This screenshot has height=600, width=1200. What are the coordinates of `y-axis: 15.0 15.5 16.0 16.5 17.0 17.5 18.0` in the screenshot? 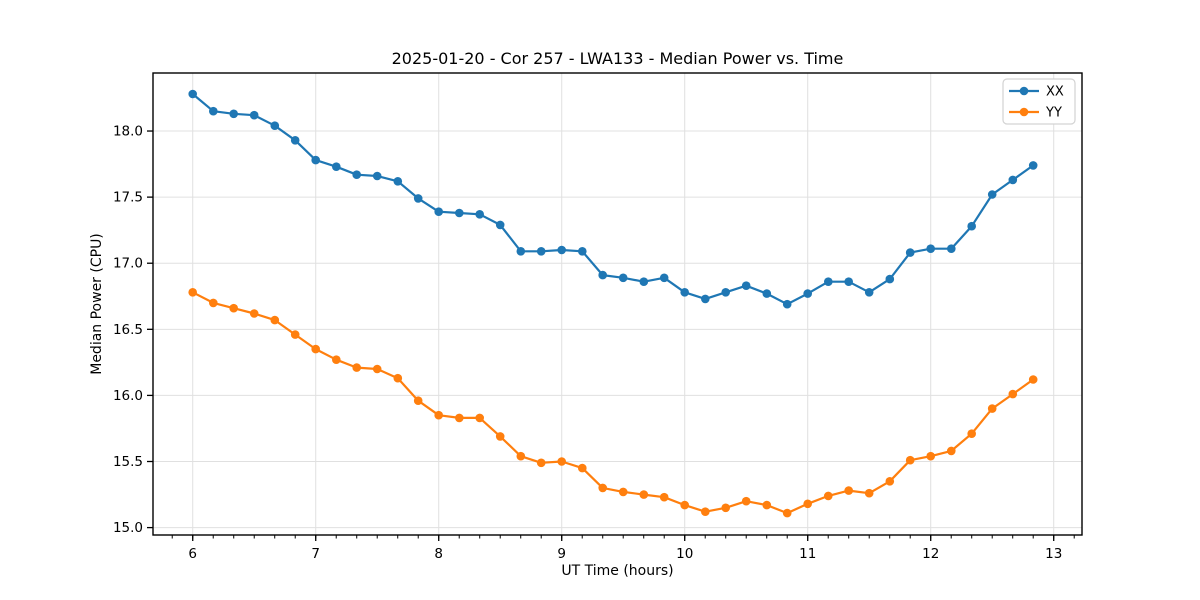 It's located at (133, 330).